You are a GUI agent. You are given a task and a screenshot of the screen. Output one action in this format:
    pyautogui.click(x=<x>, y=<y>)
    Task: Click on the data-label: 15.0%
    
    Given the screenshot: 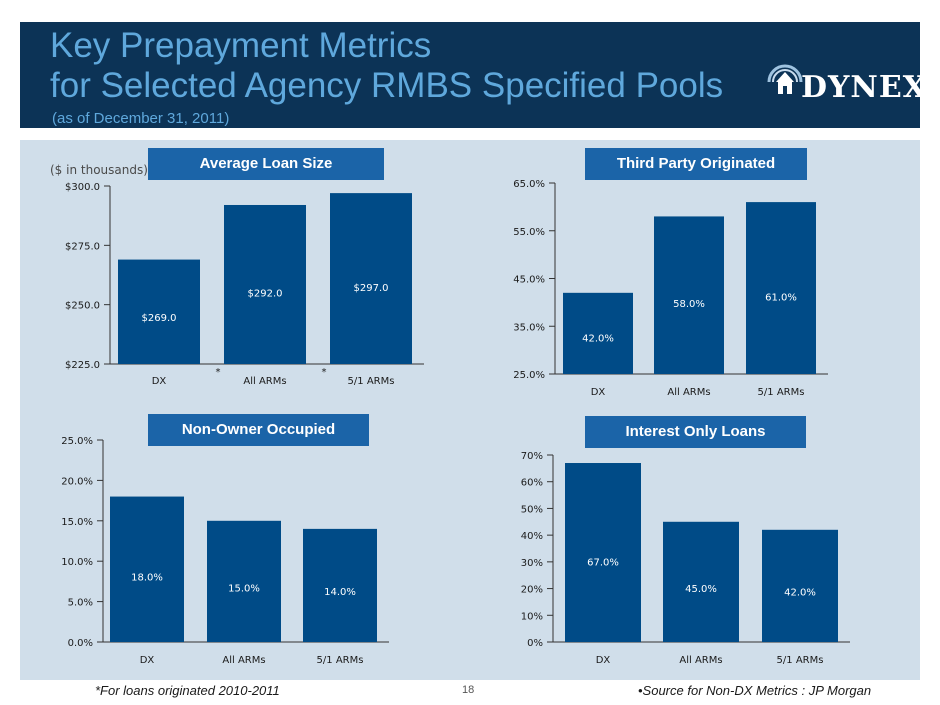 What is the action you would take?
    pyautogui.click(x=244, y=588)
    